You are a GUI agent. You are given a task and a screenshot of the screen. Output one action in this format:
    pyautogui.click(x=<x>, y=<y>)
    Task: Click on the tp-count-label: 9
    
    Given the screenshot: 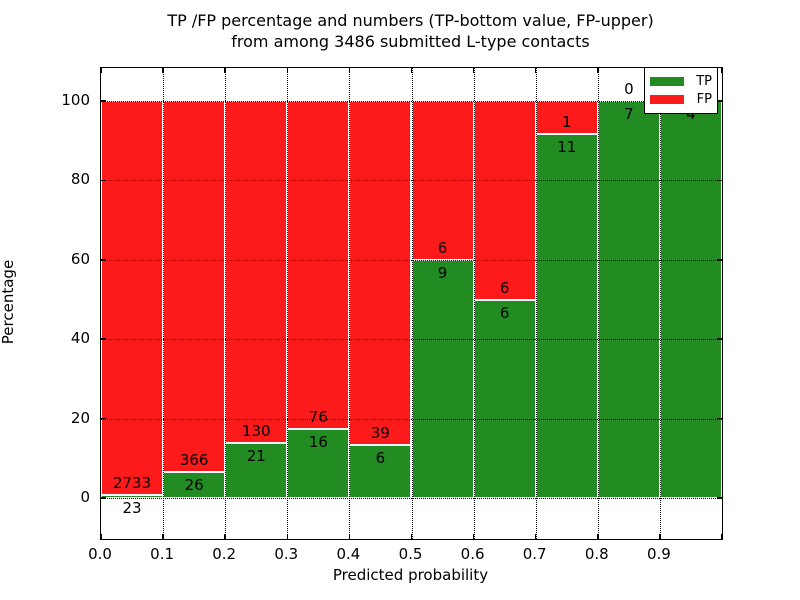 What is the action you would take?
    pyautogui.click(x=442, y=272)
    